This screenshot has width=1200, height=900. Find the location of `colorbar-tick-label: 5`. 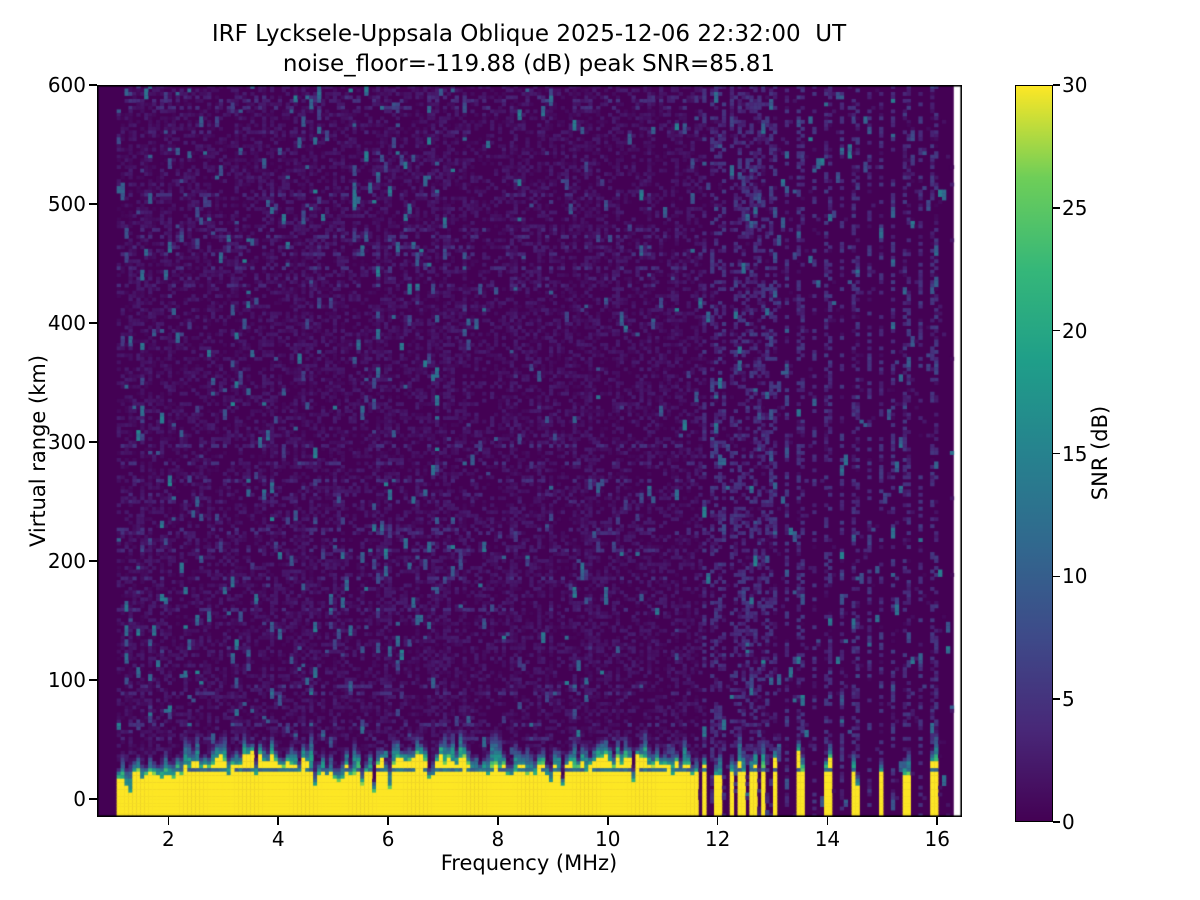

colorbar-tick-label: 5 is located at coordinates (1068, 699).